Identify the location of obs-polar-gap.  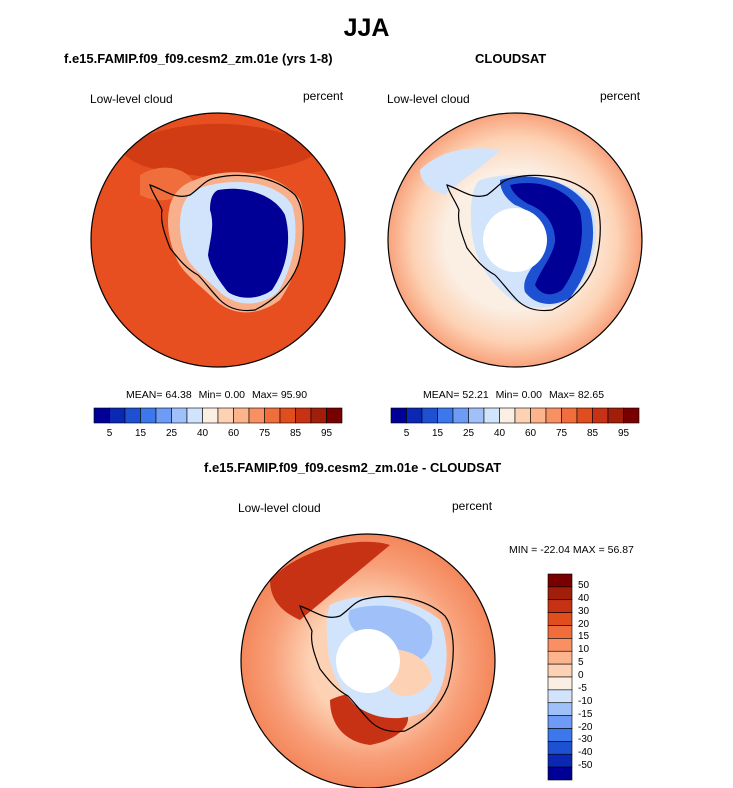
(515, 240).